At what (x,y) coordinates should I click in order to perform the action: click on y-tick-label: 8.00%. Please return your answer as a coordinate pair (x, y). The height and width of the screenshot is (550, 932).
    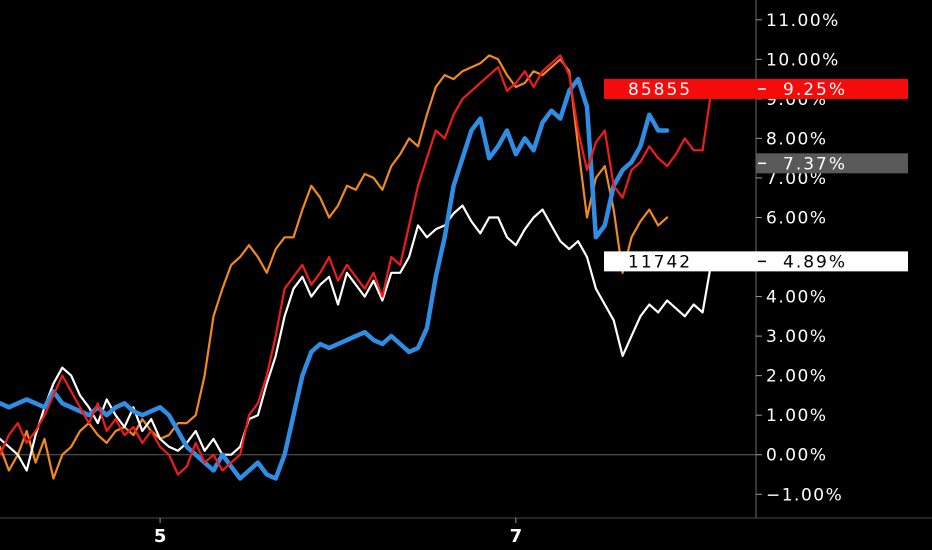
    Looking at the image, I should click on (797, 139).